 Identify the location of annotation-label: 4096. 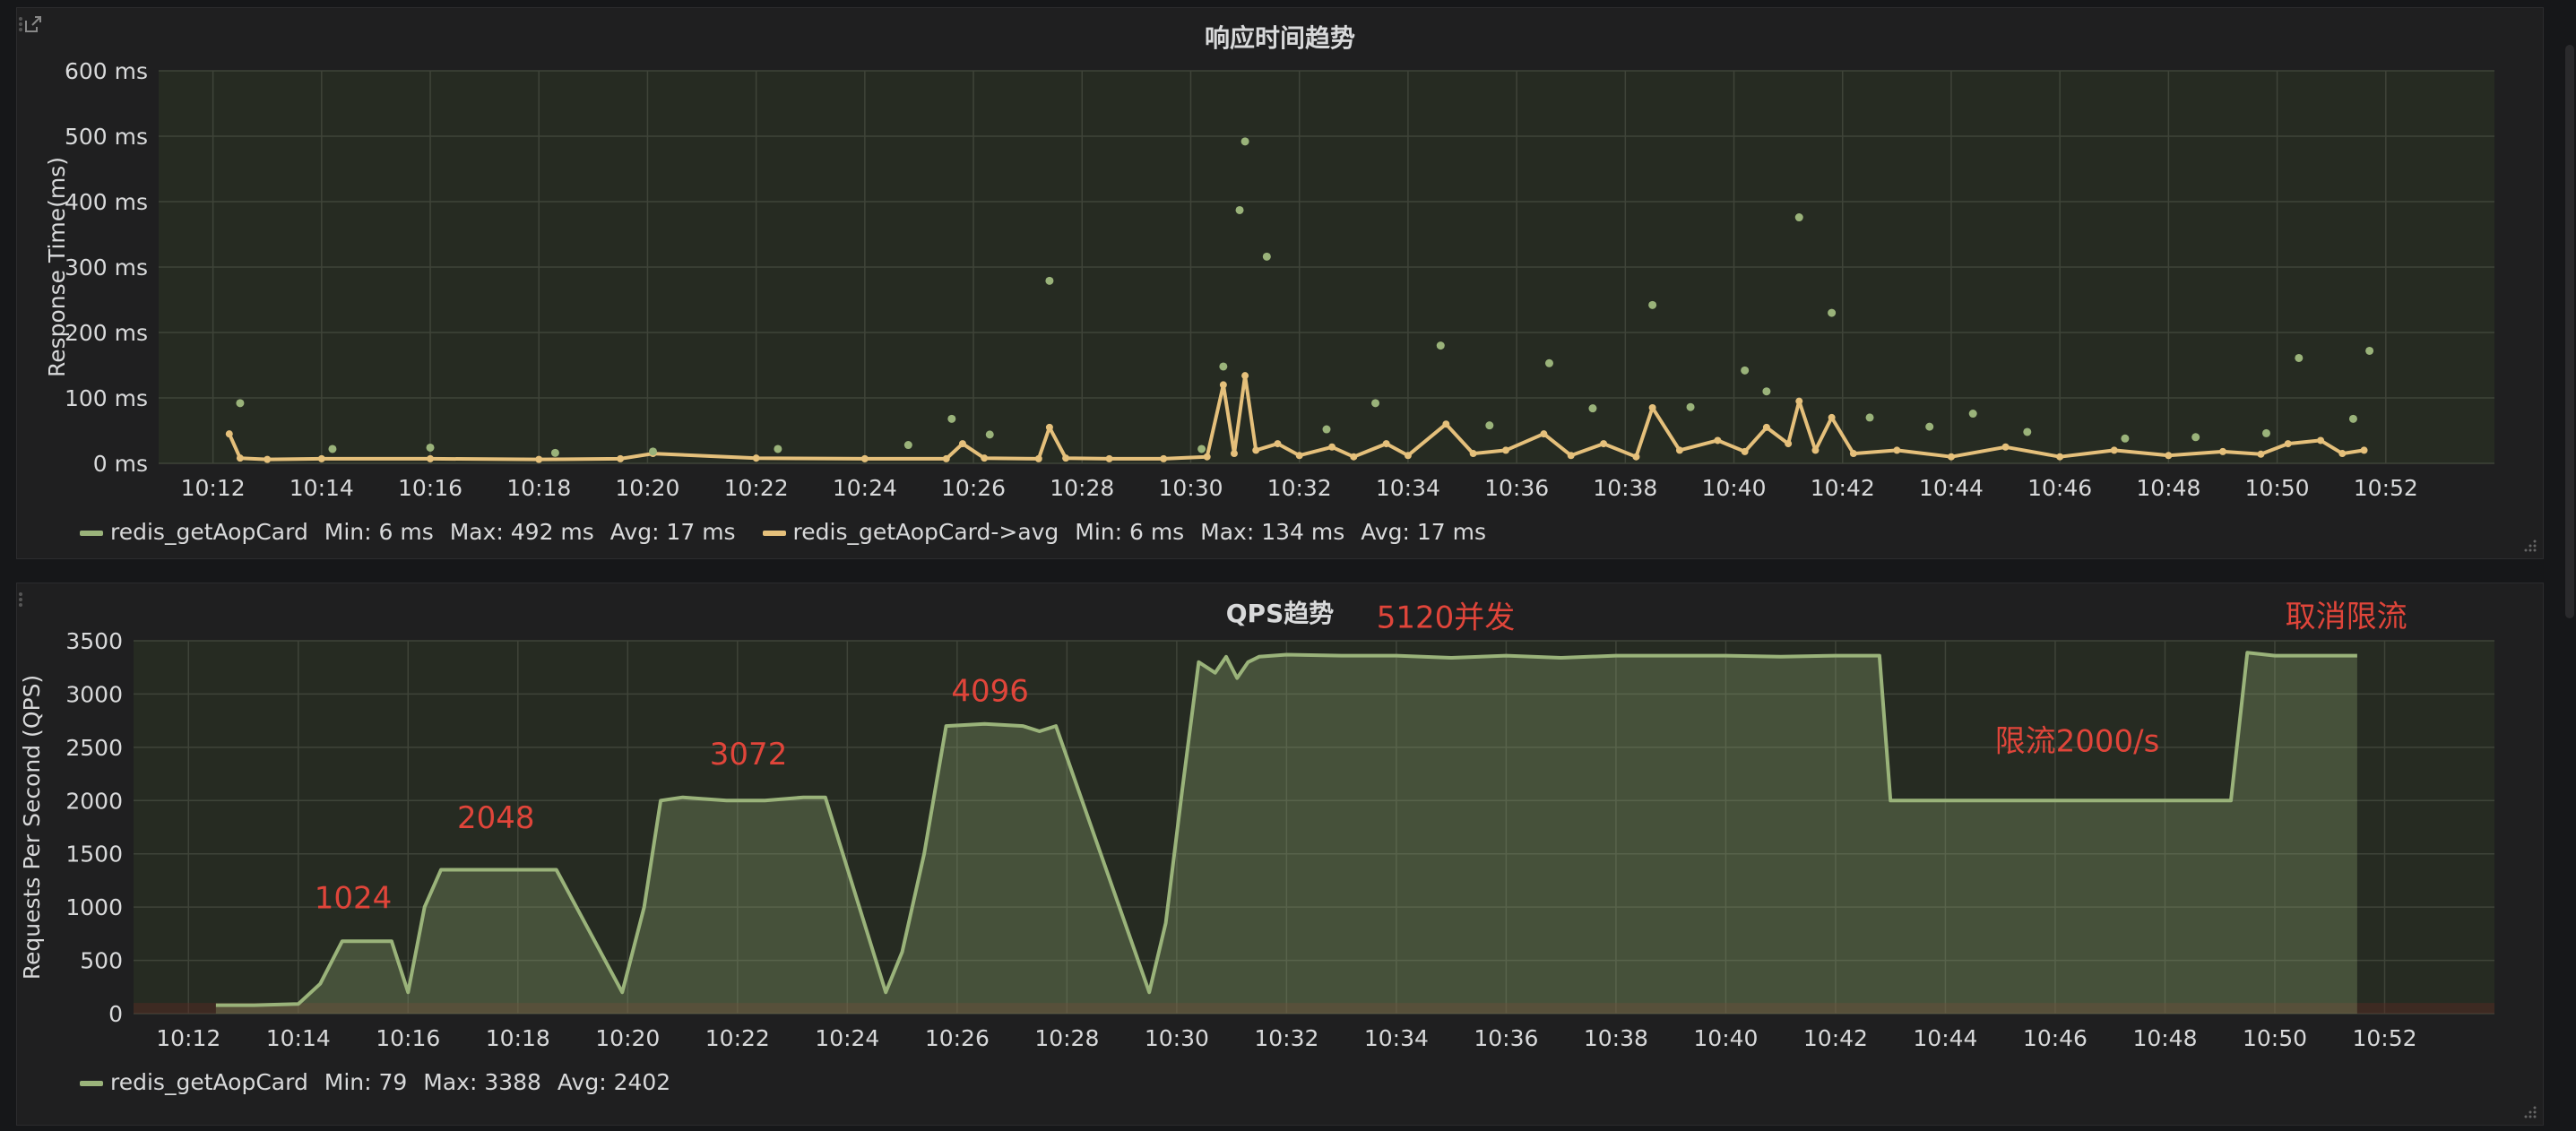
(990, 692).